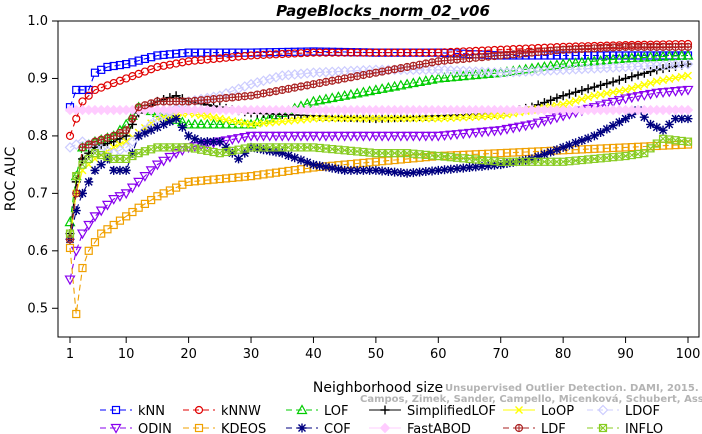 This screenshot has width=702, height=434. Describe the element at coordinates (378, 388) in the screenshot. I see `x-axis-label: Neighborhood size` at that location.